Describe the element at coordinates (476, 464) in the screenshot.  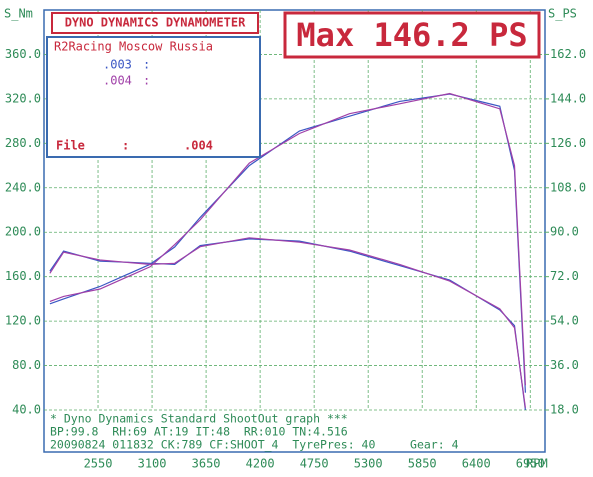
I see `x-tick-label: 6400` at that location.